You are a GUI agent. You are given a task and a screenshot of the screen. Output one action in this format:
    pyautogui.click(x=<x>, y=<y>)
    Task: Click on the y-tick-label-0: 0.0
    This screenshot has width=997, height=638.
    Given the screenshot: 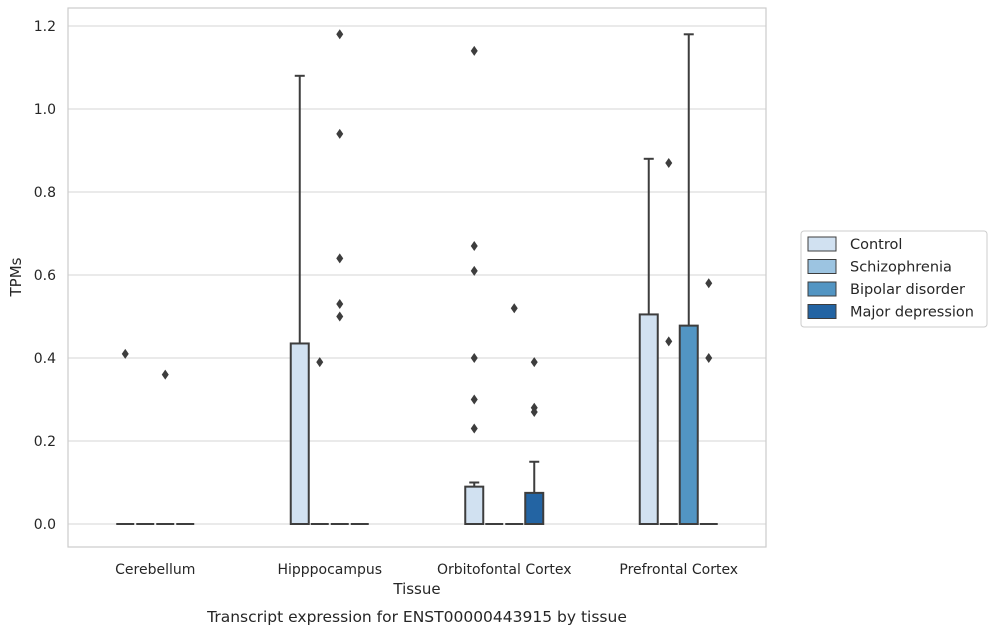 What is the action you would take?
    pyautogui.click(x=45, y=525)
    